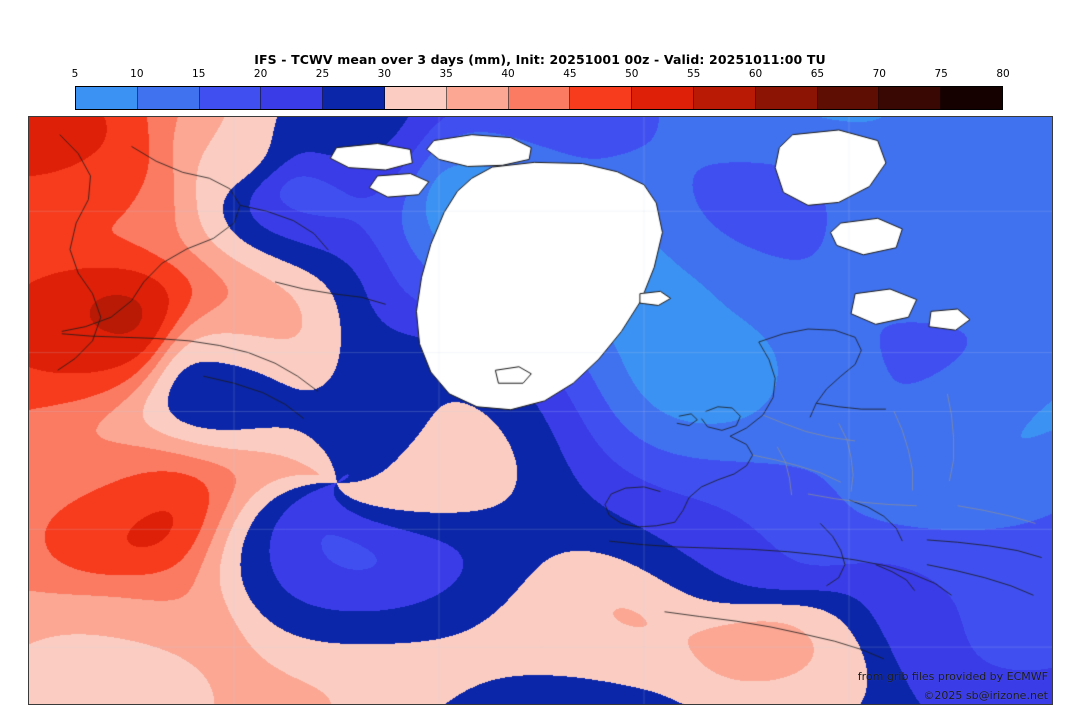 The height and width of the screenshot is (718, 1080). Describe the element at coordinates (755, 74) in the screenshot. I see `colorbar-tick-60: 60` at that location.